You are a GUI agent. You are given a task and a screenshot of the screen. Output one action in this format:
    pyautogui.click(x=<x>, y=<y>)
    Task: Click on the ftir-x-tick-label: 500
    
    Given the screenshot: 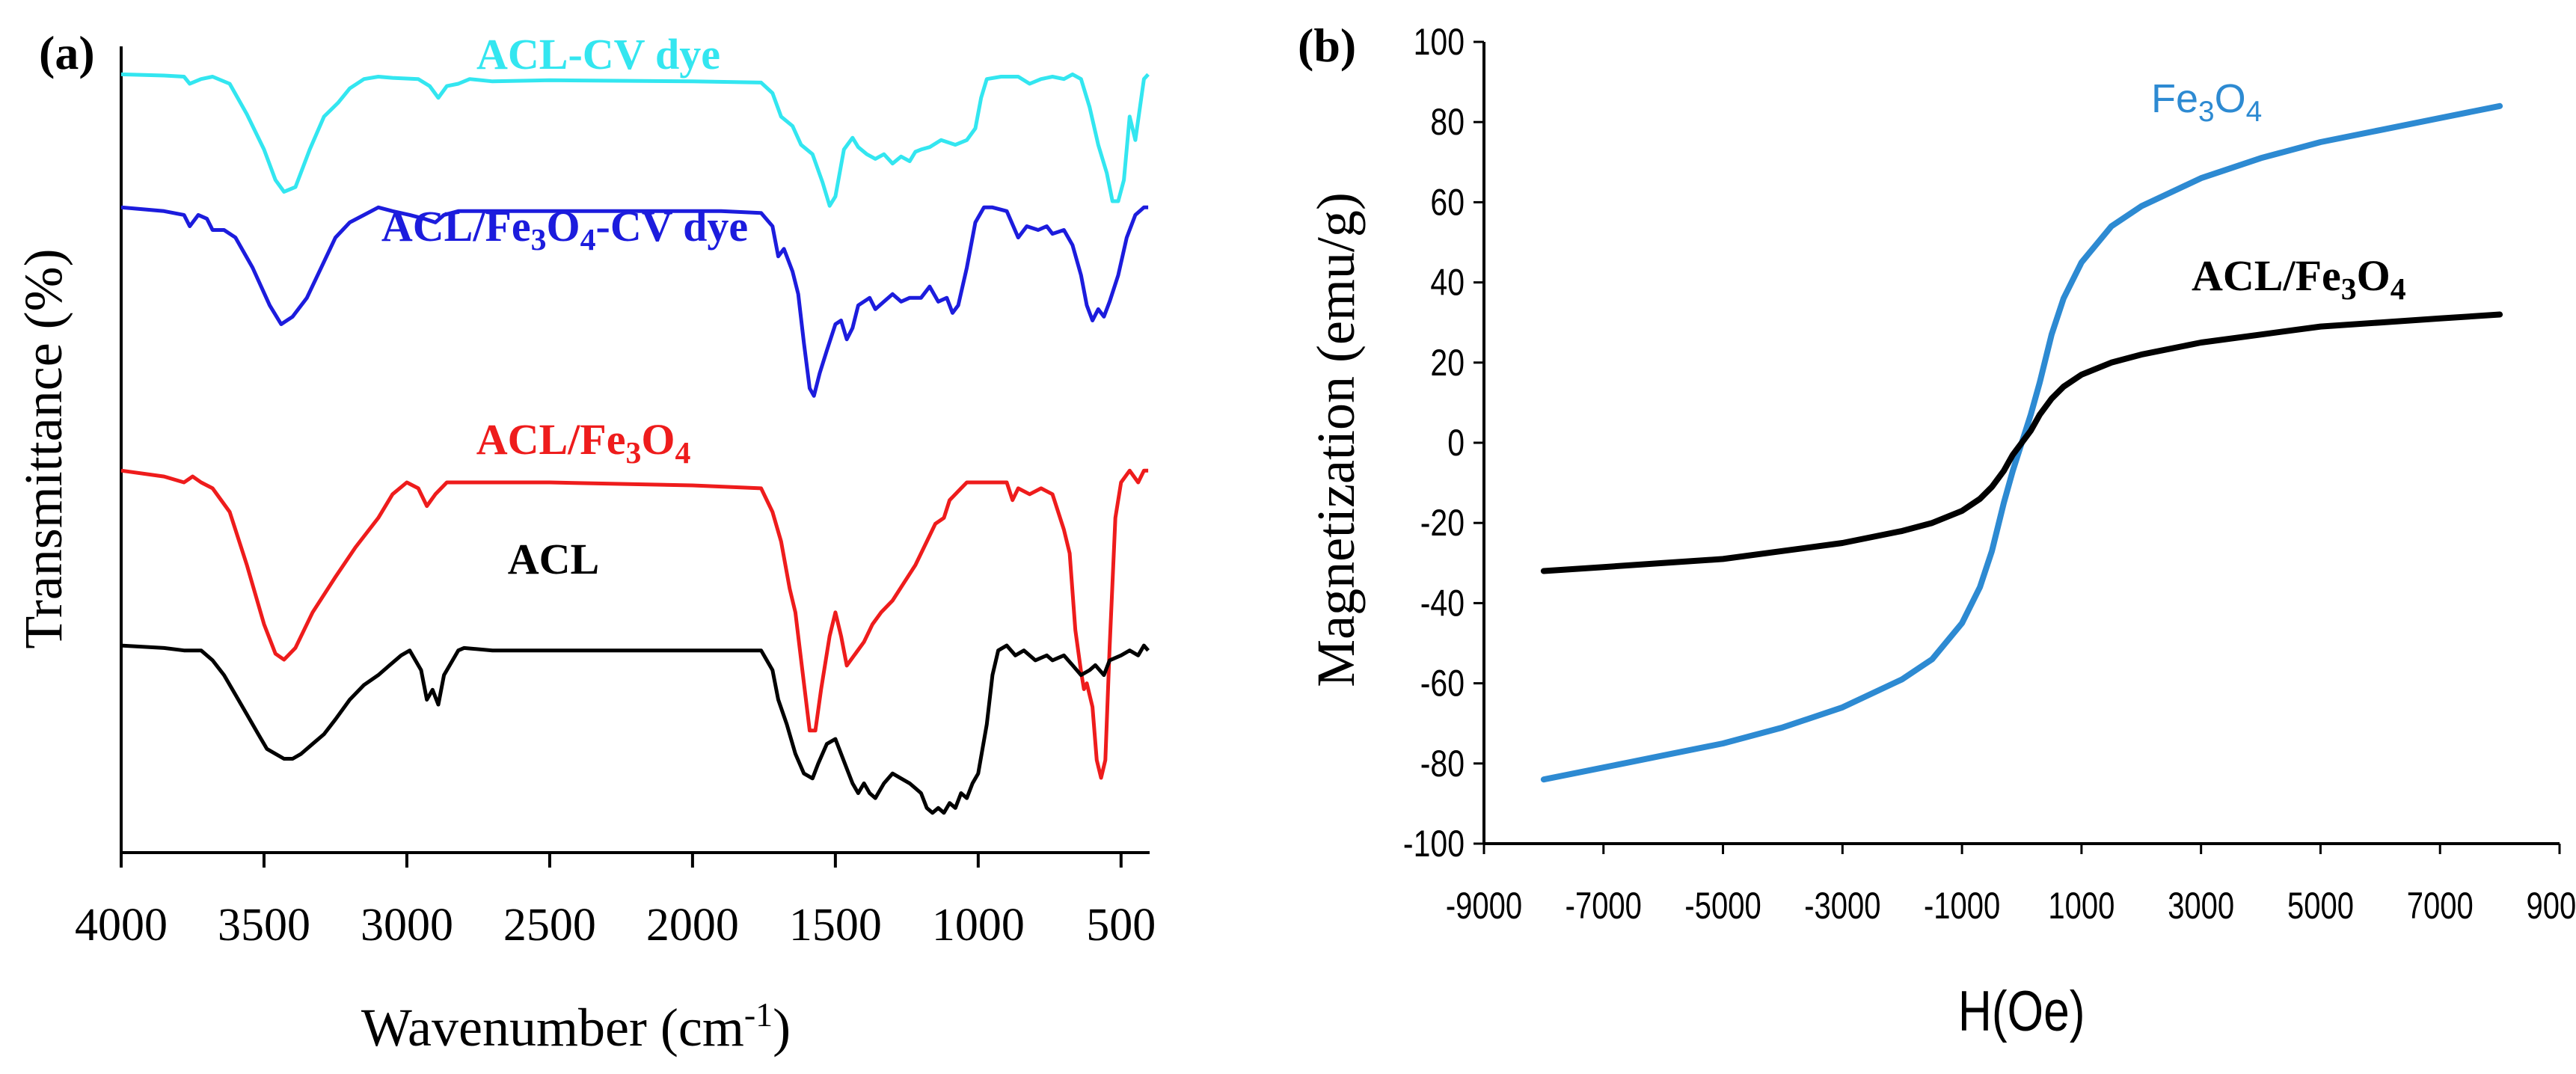 What is the action you would take?
    pyautogui.click(x=1121, y=925)
    